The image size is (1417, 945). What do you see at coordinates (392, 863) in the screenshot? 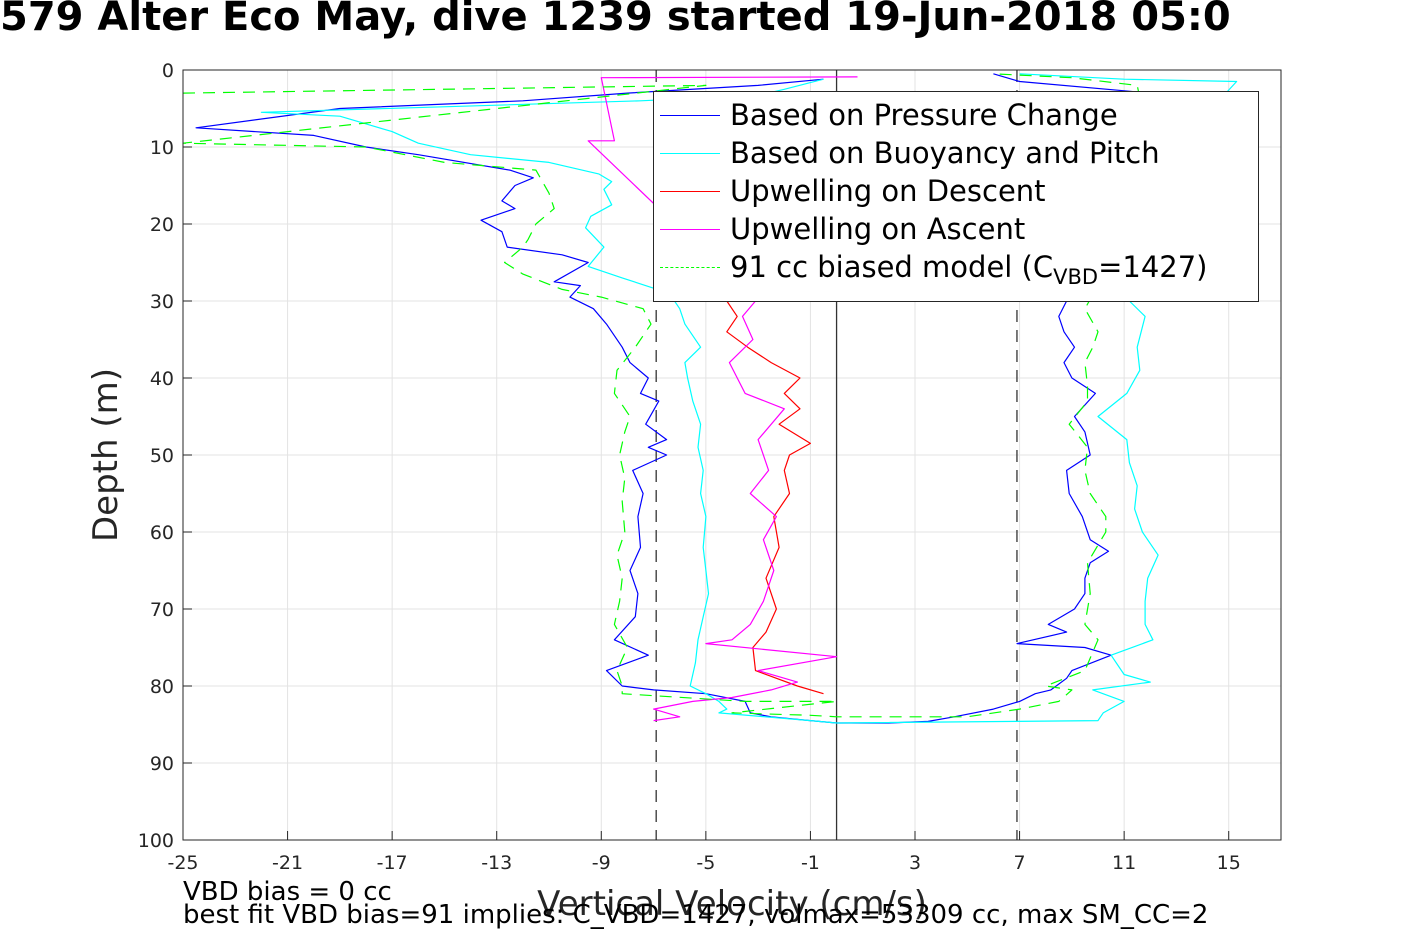
I see `x-tick-label: -17` at bounding box center [392, 863].